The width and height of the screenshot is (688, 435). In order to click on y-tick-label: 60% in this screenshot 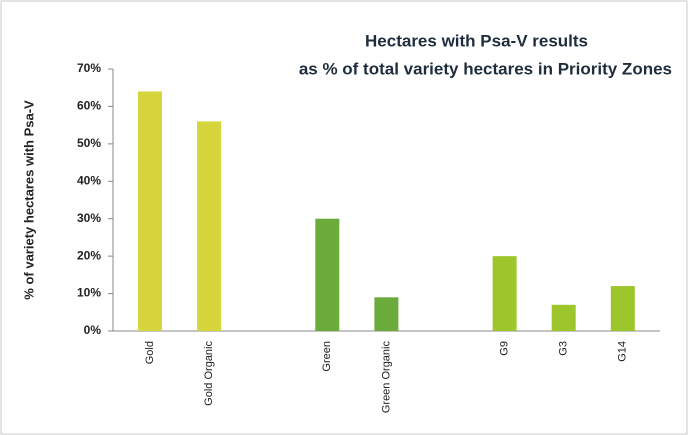, I will do `click(89, 106)`.